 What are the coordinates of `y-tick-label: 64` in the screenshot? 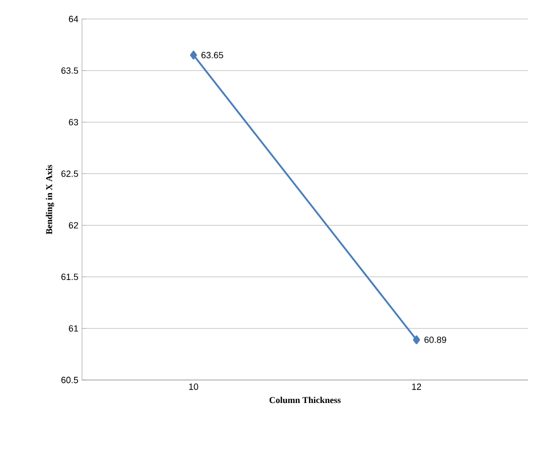 It's located at (73, 19).